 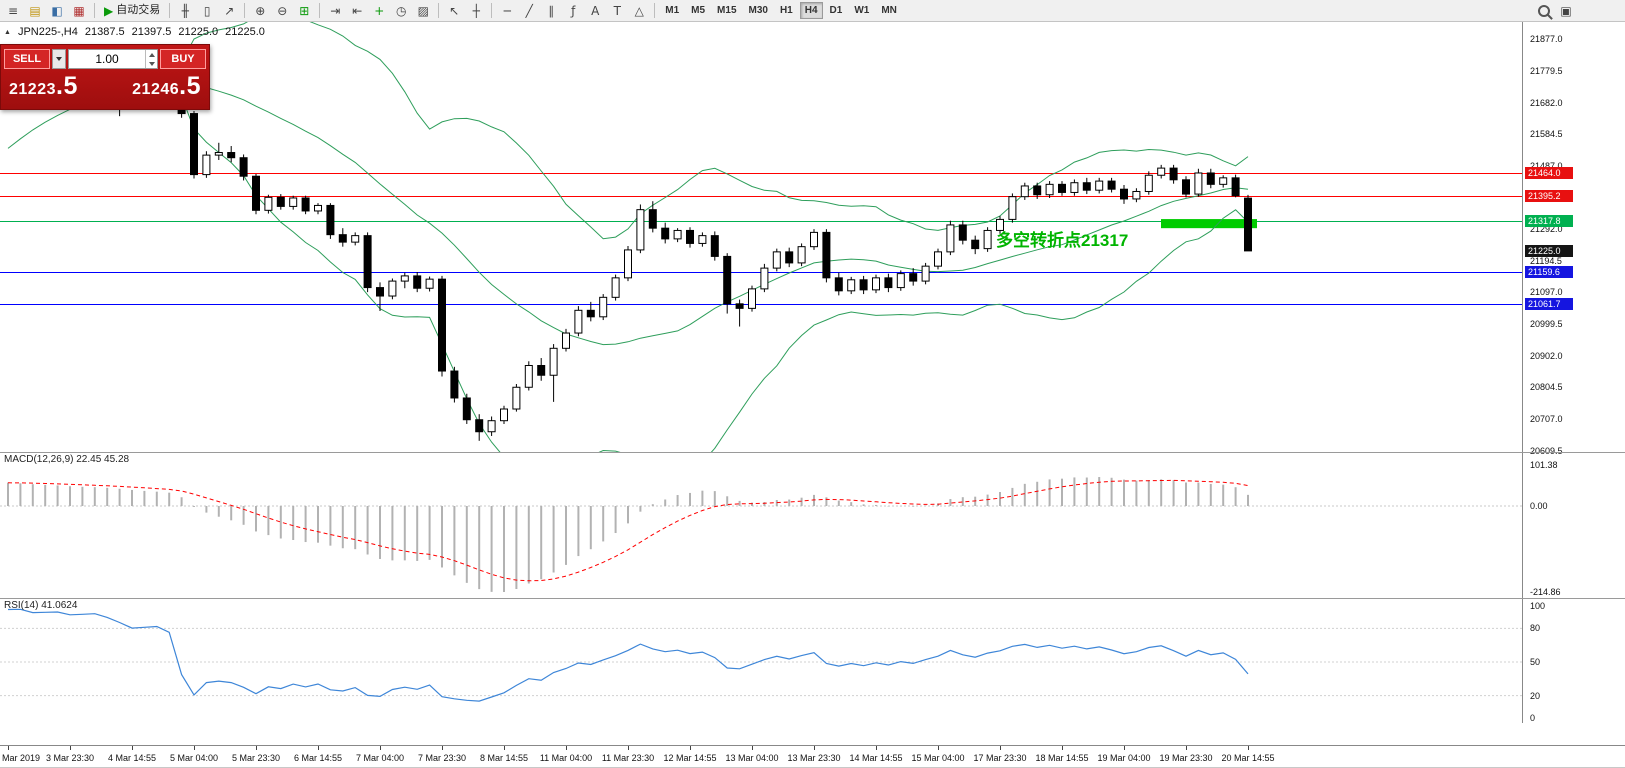 I want to click on zoom-in-button: ⊕, so click(x=260, y=11).